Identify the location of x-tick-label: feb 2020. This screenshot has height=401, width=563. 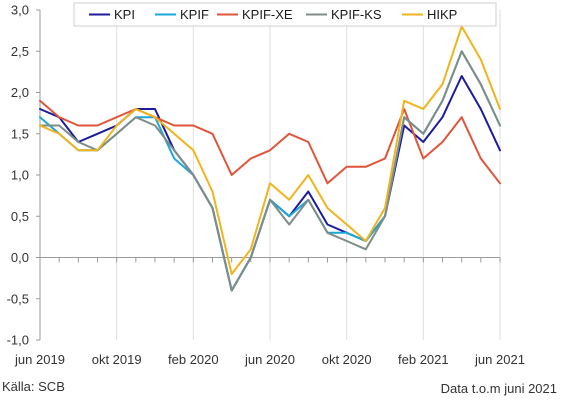
(193, 359).